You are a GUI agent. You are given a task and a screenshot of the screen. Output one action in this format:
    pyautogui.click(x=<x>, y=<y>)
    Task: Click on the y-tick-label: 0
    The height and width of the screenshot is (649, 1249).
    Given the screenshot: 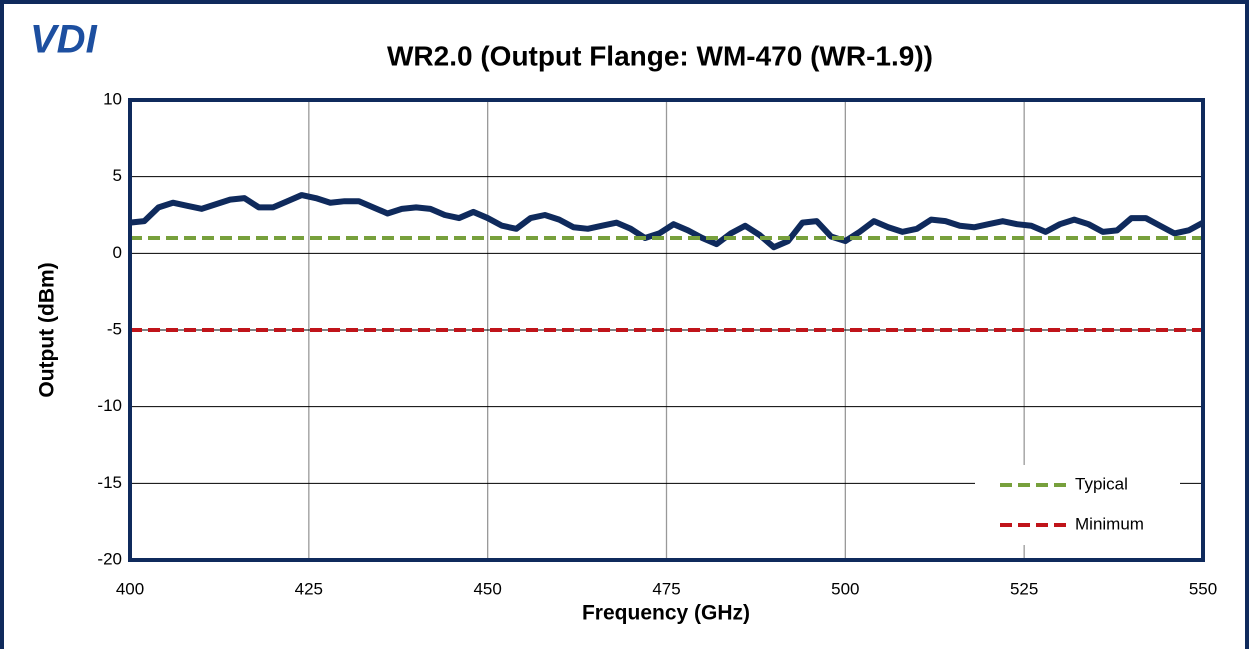 What is the action you would take?
    pyautogui.click(x=117, y=252)
    